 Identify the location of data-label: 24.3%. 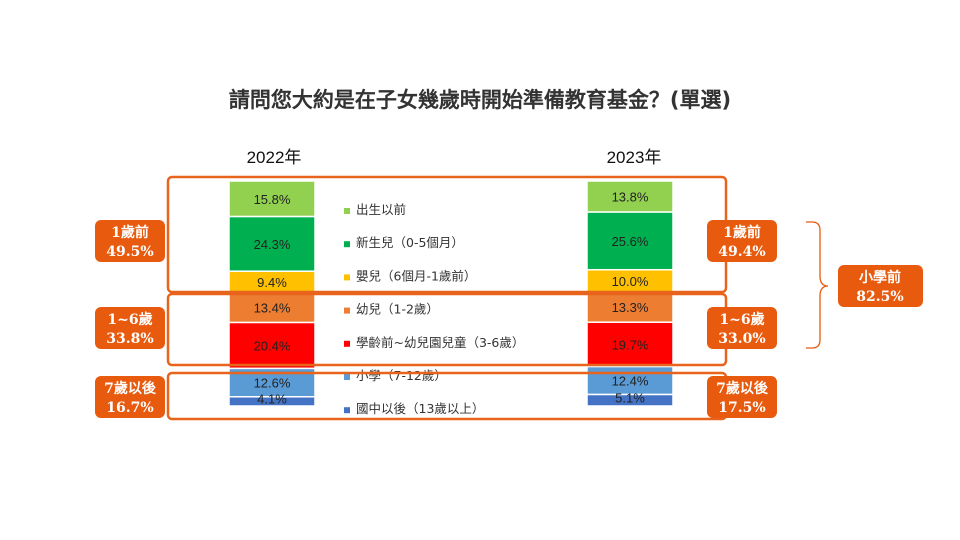
(272, 244).